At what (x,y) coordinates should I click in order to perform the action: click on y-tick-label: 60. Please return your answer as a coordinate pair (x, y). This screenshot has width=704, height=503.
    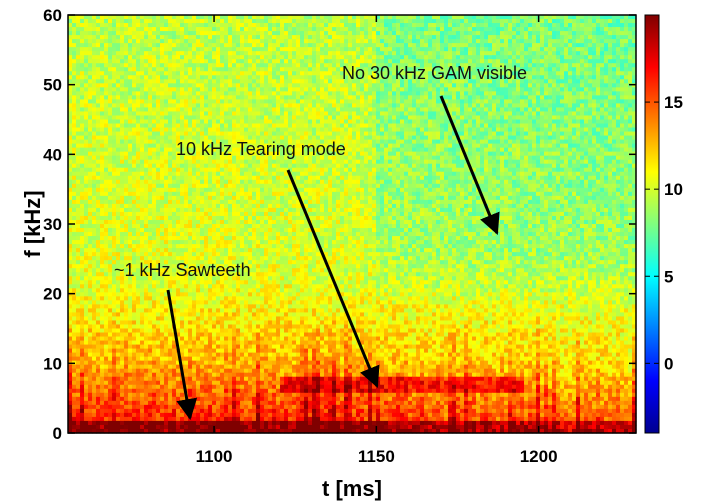
    Looking at the image, I should click on (52, 15).